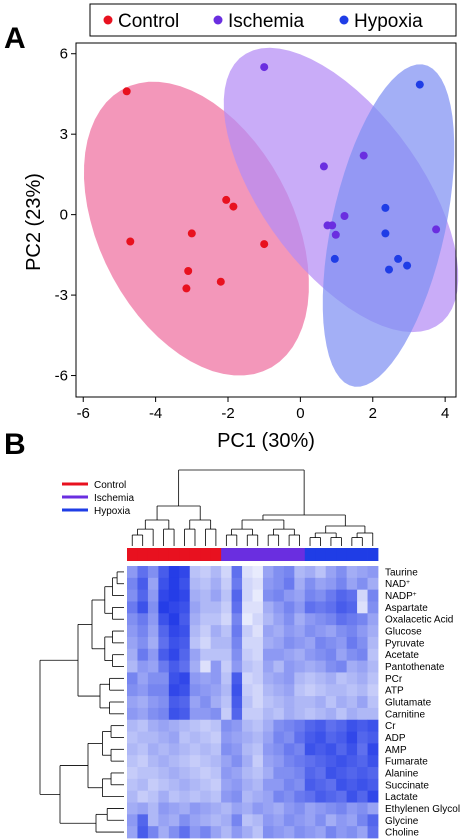 This screenshot has width=474, height=840. Describe the element at coordinates (273, 20) in the screenshot. I see `pca-legend-box` at that location.